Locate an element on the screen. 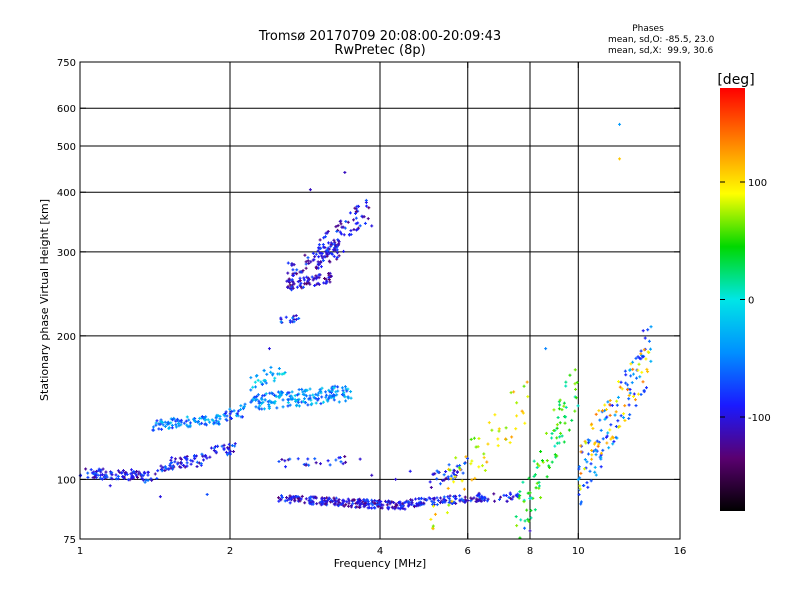 This screenshot has height=600, width=800. colorbar-tick-label: -100 is located at coordinates (759, 418).